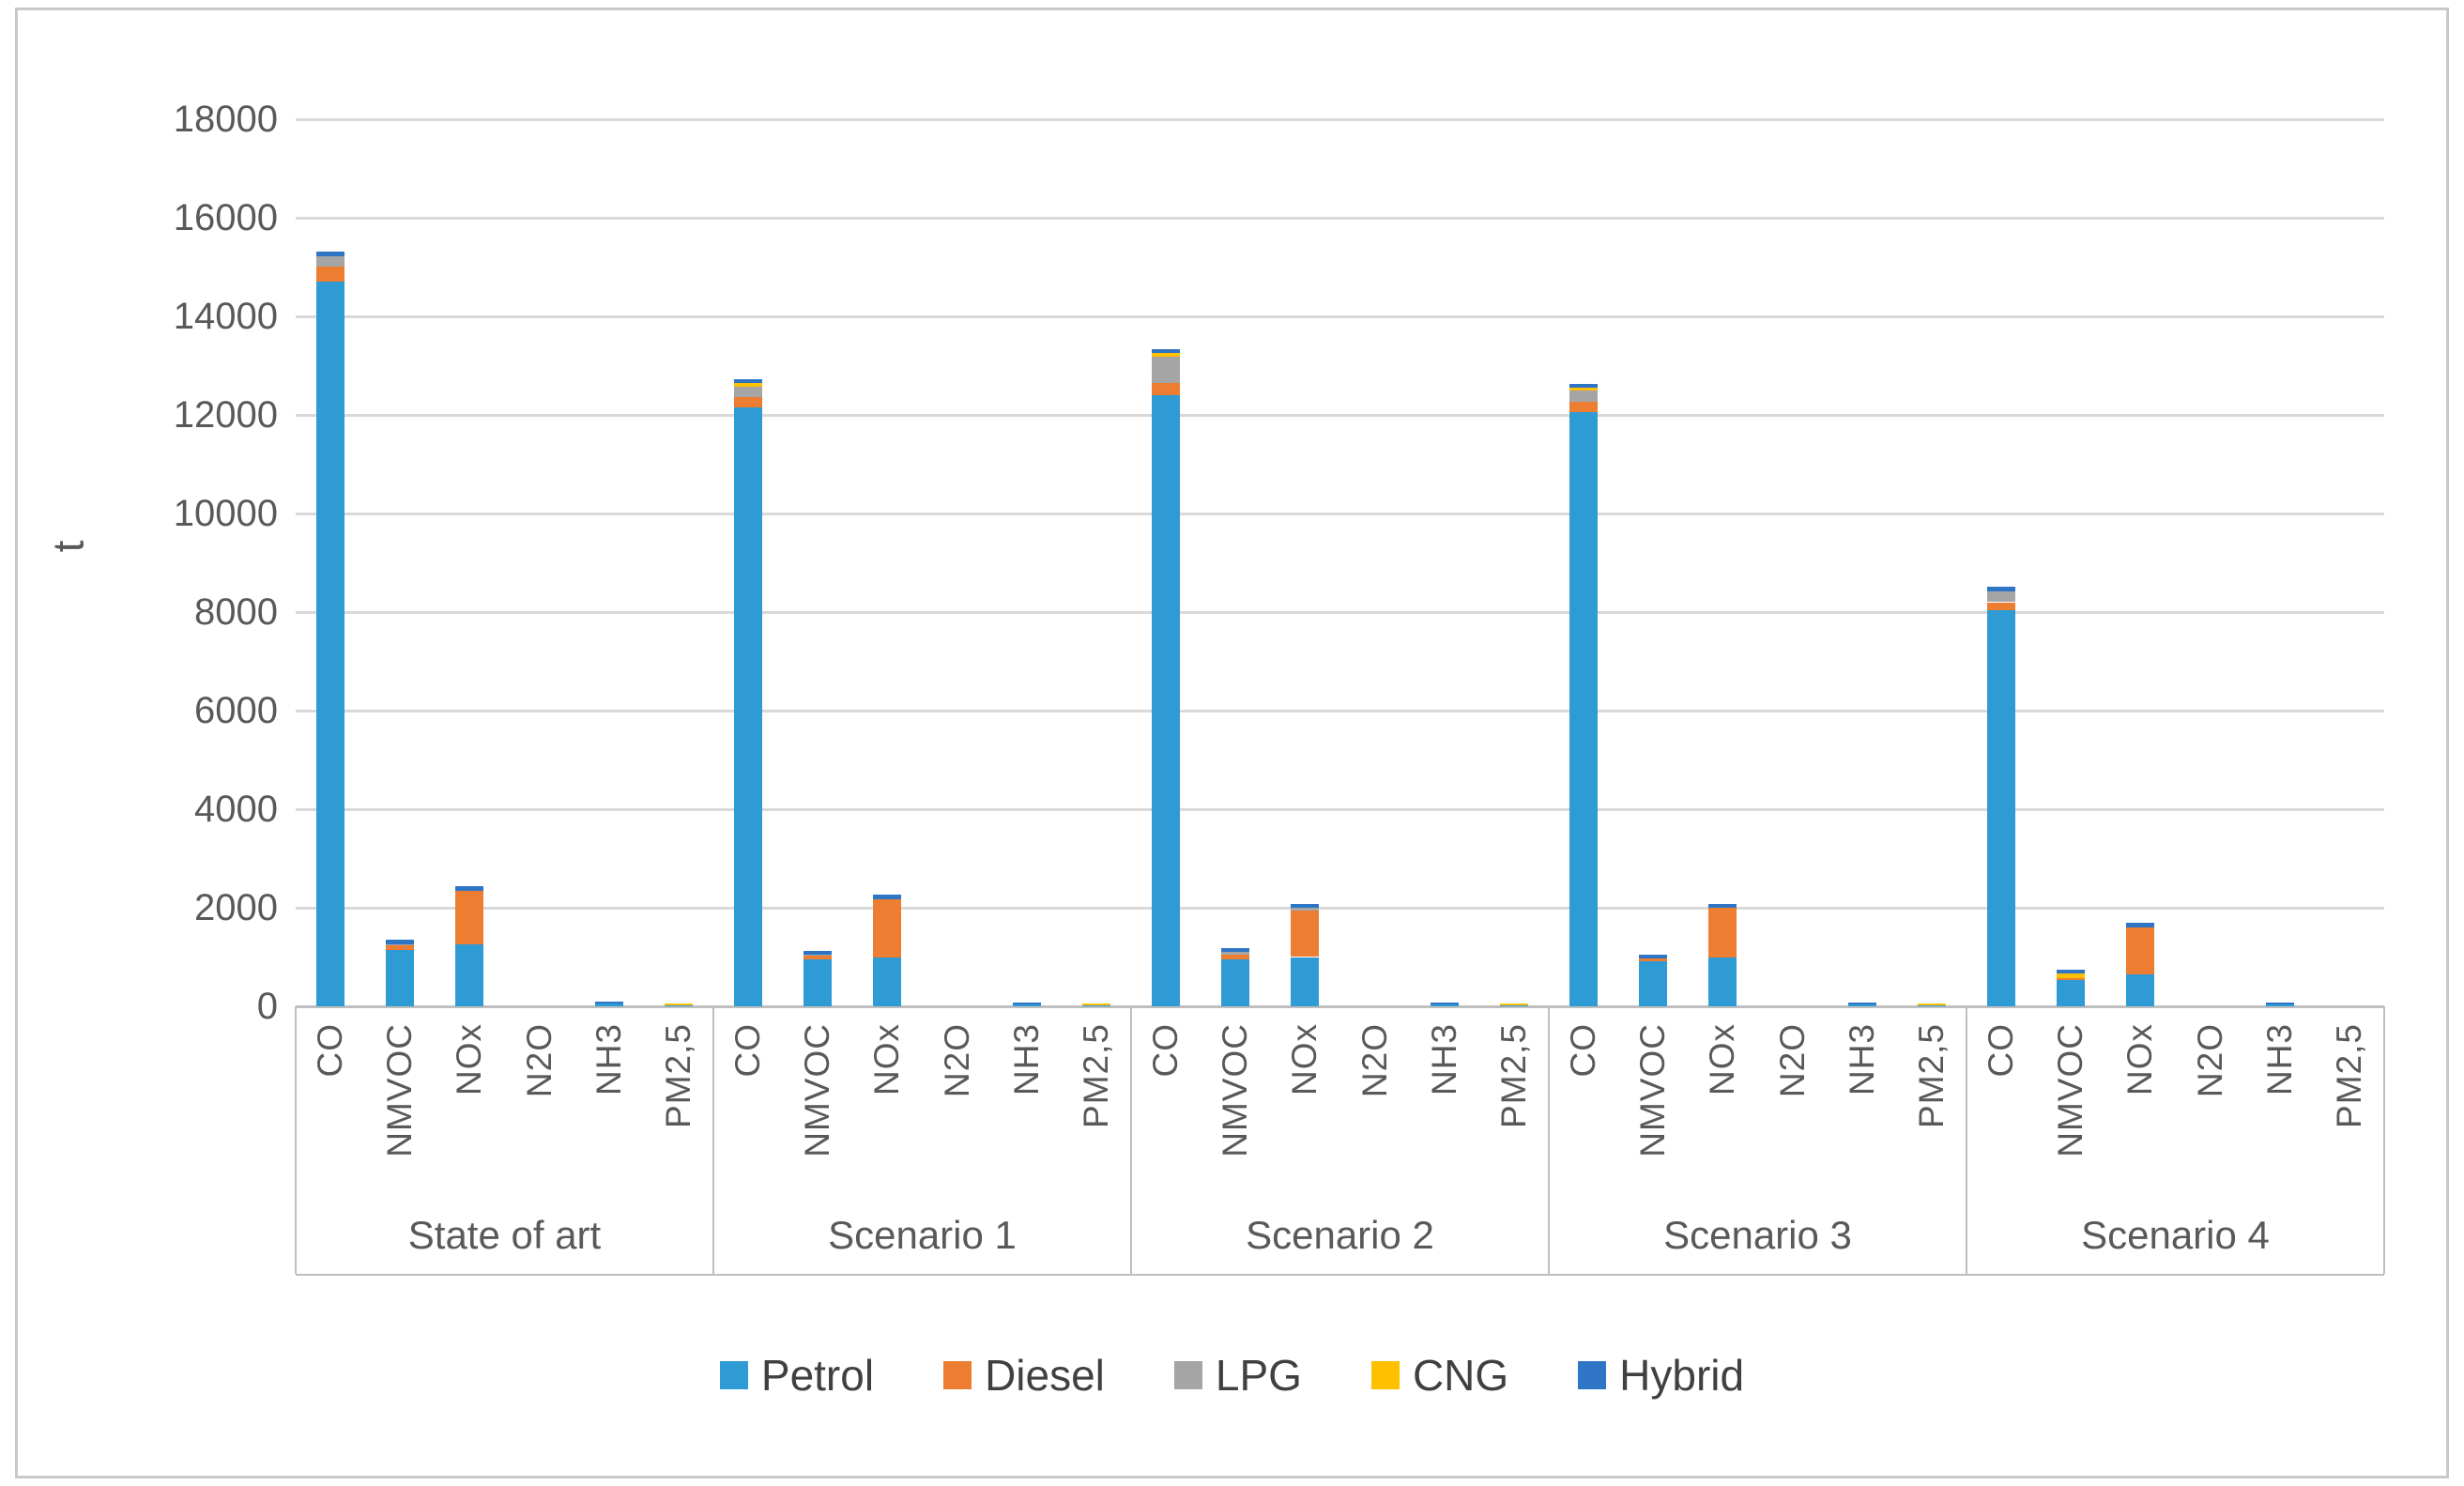 Image resolution: width=2464 pixels, height=1486 pixels. What do you see at coordinates (2175, 1235) in the screenshot?
I see `group-label: Scenario 4` at bounding box center [2175, 1235].